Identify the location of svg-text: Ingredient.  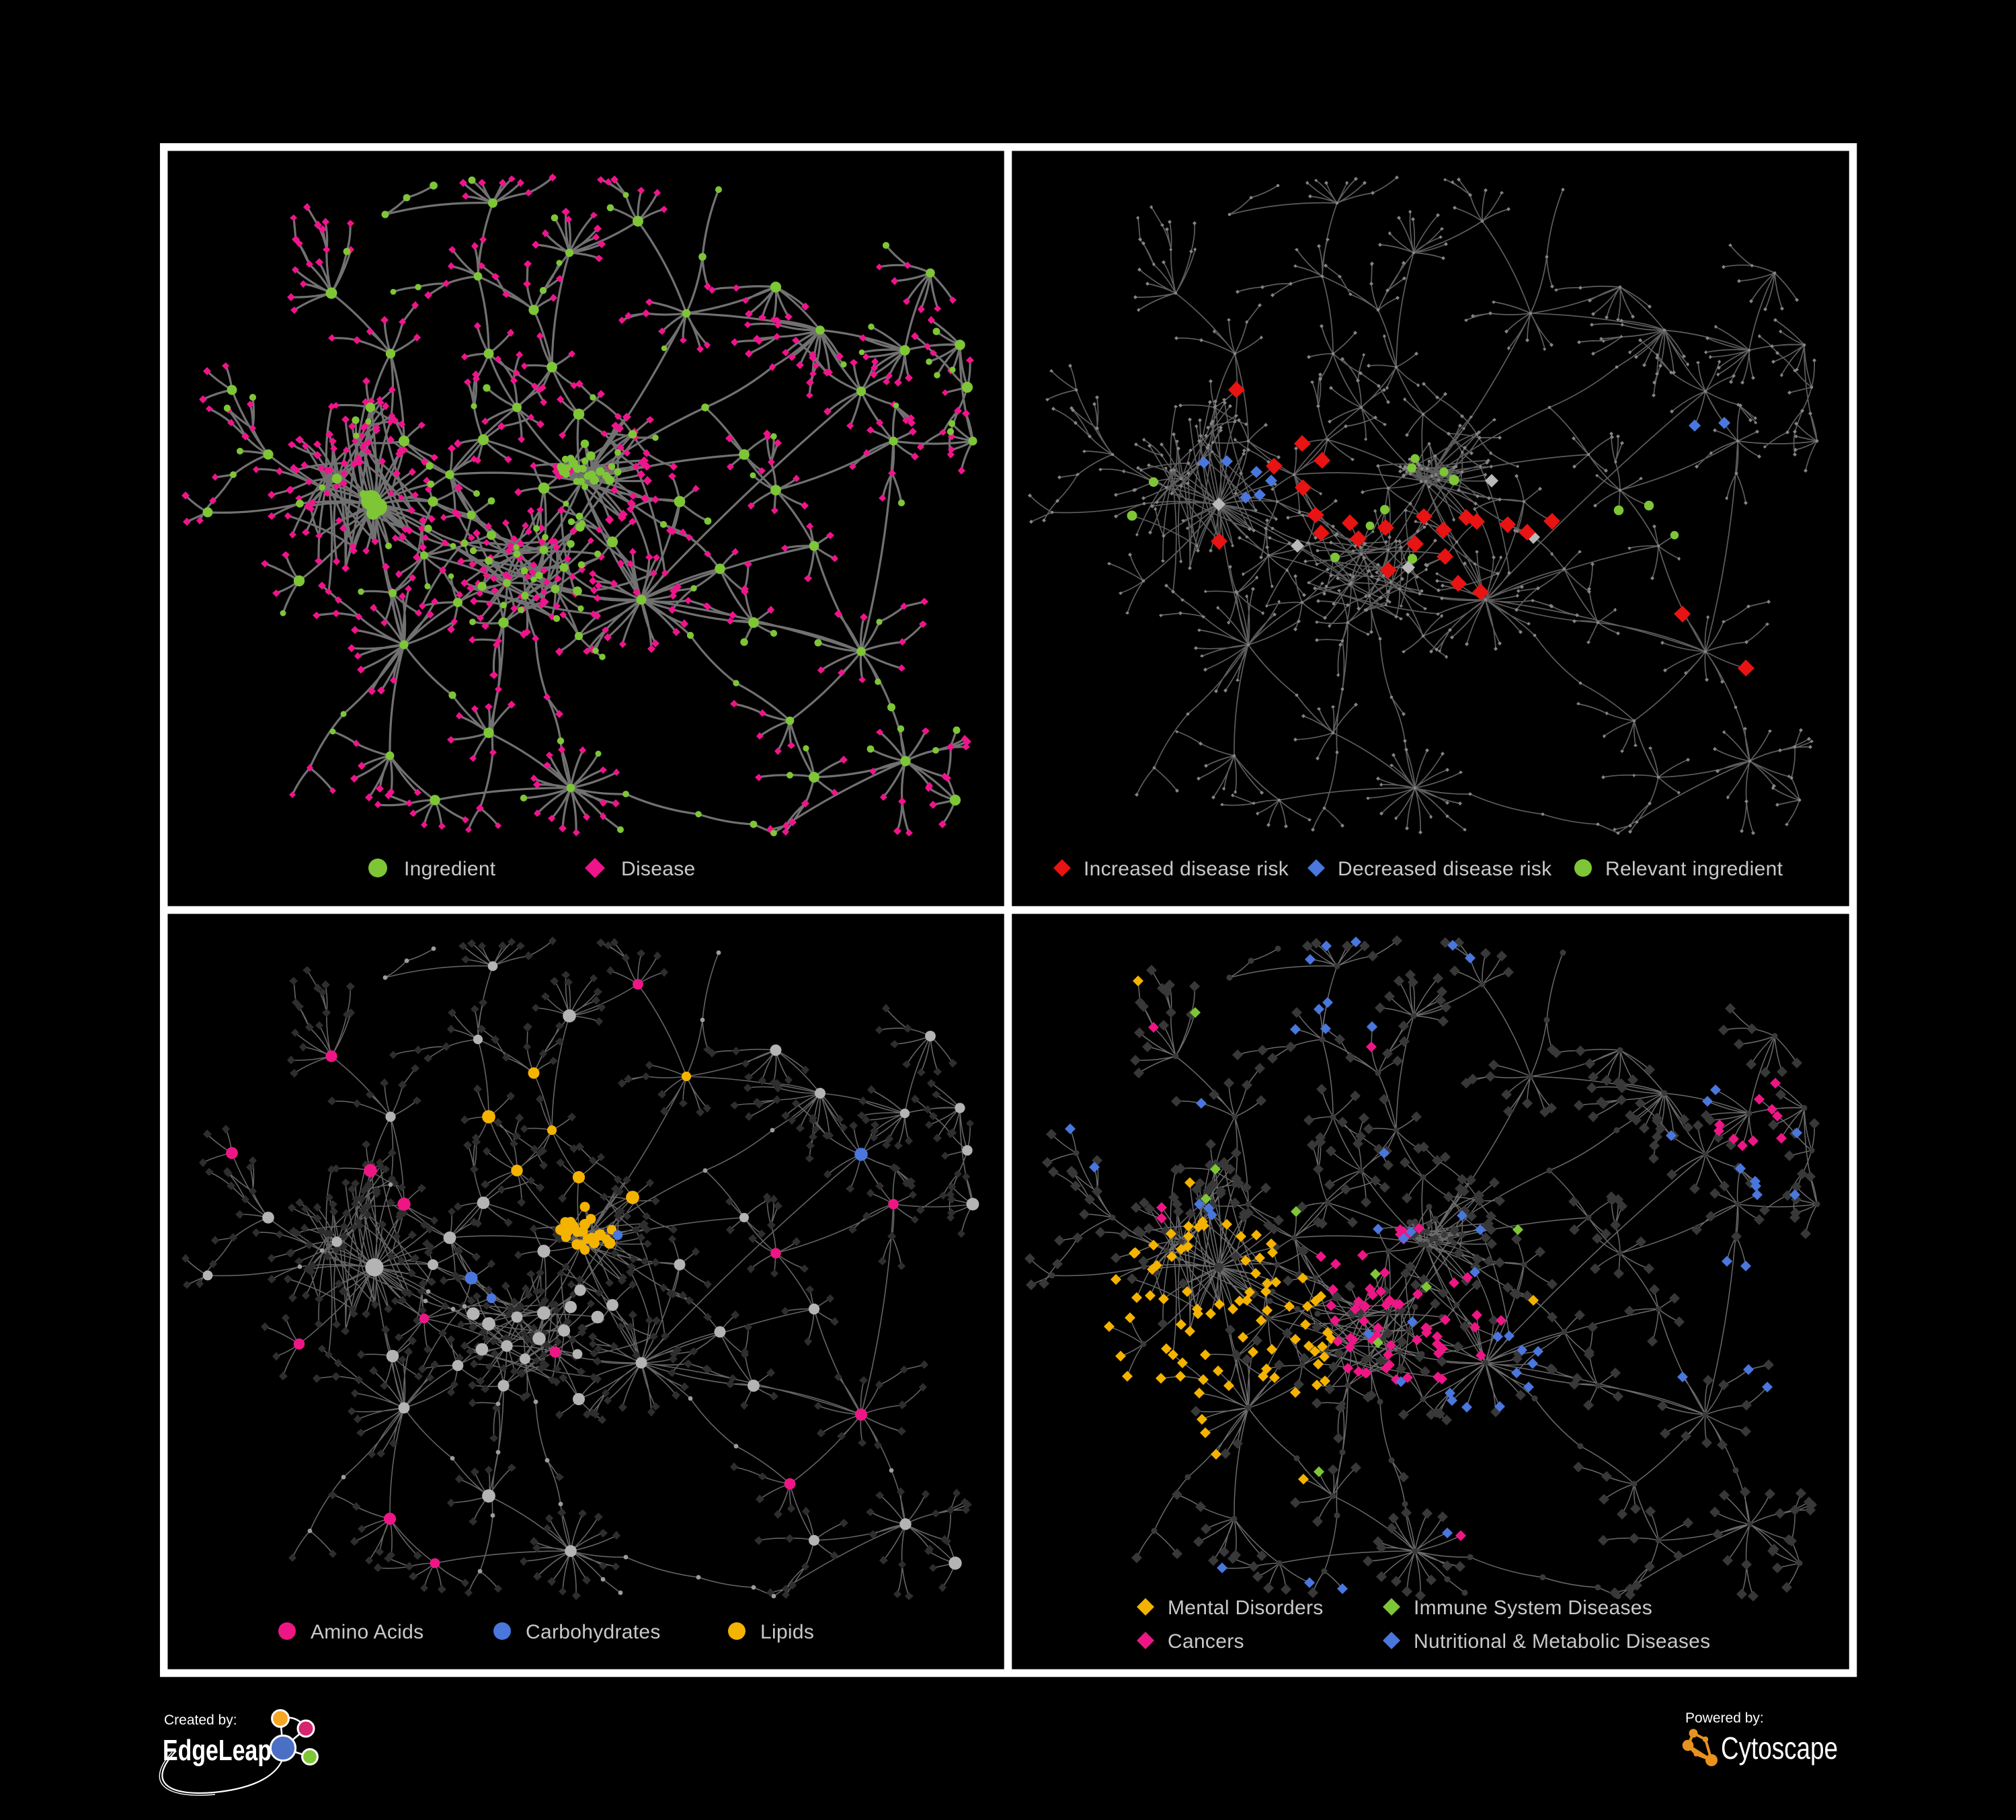
(450, 869).